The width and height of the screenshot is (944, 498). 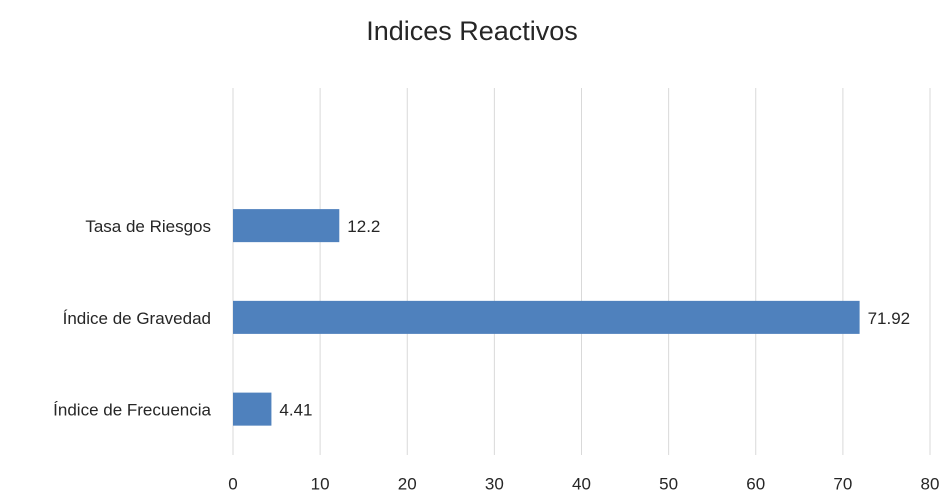 What do you see at coordinates (148, 226) in the screenshot?
I see `y-tick-label: Tasa de Riesgos` at bounding box center [148, 226].